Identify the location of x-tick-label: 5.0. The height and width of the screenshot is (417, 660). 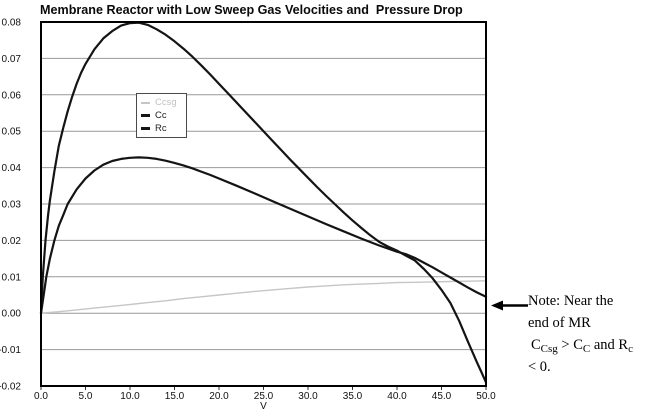
(86, 396).